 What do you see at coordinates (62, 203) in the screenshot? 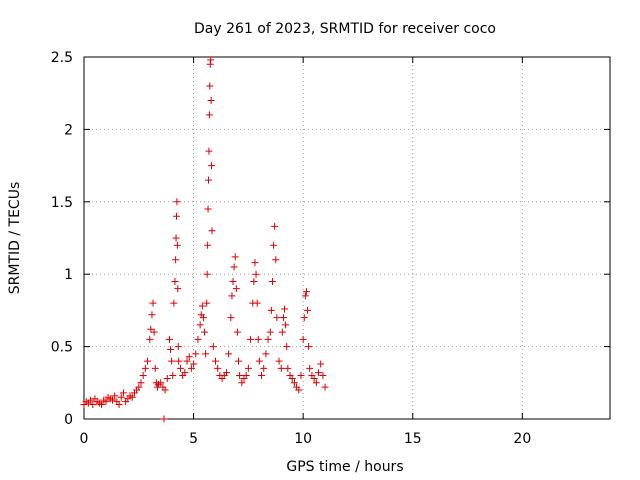
I see `y-tick-label: 1.5` at bounding box center [62, 203].